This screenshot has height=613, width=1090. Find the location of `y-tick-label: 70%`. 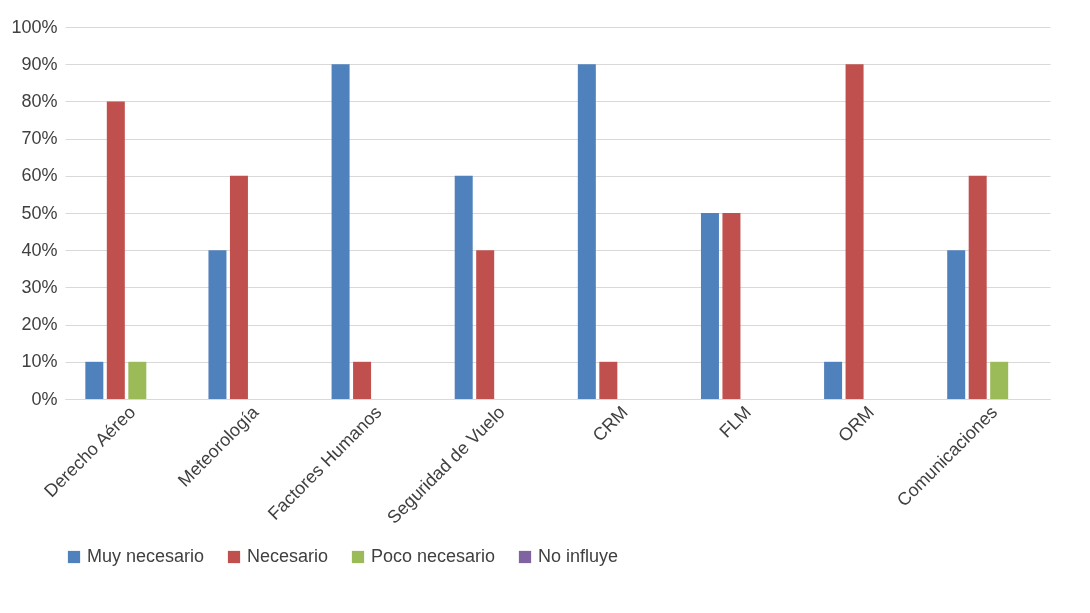

y-tick-label: 70% is located at coordinates (39, 138).